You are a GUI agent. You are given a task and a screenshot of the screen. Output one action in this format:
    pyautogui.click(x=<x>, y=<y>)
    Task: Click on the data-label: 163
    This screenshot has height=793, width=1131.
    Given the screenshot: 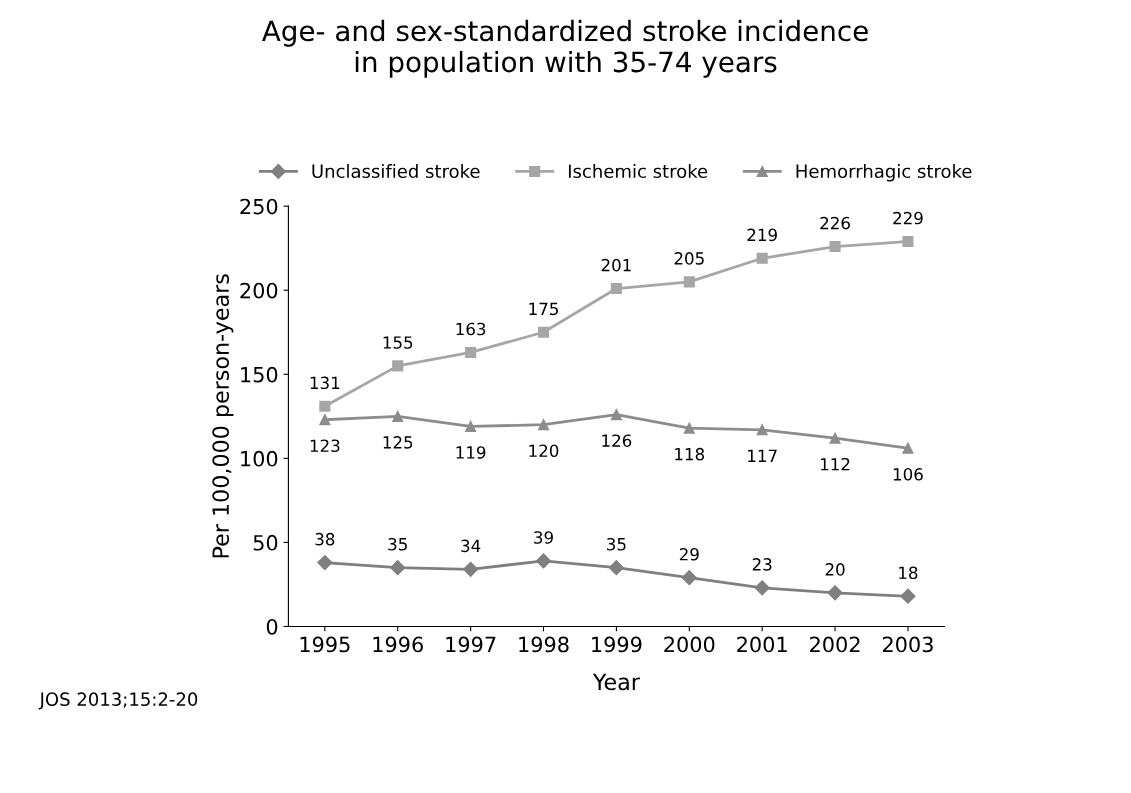 What is the action you would take?
    pyautogui.click(x=471, y=329)
    